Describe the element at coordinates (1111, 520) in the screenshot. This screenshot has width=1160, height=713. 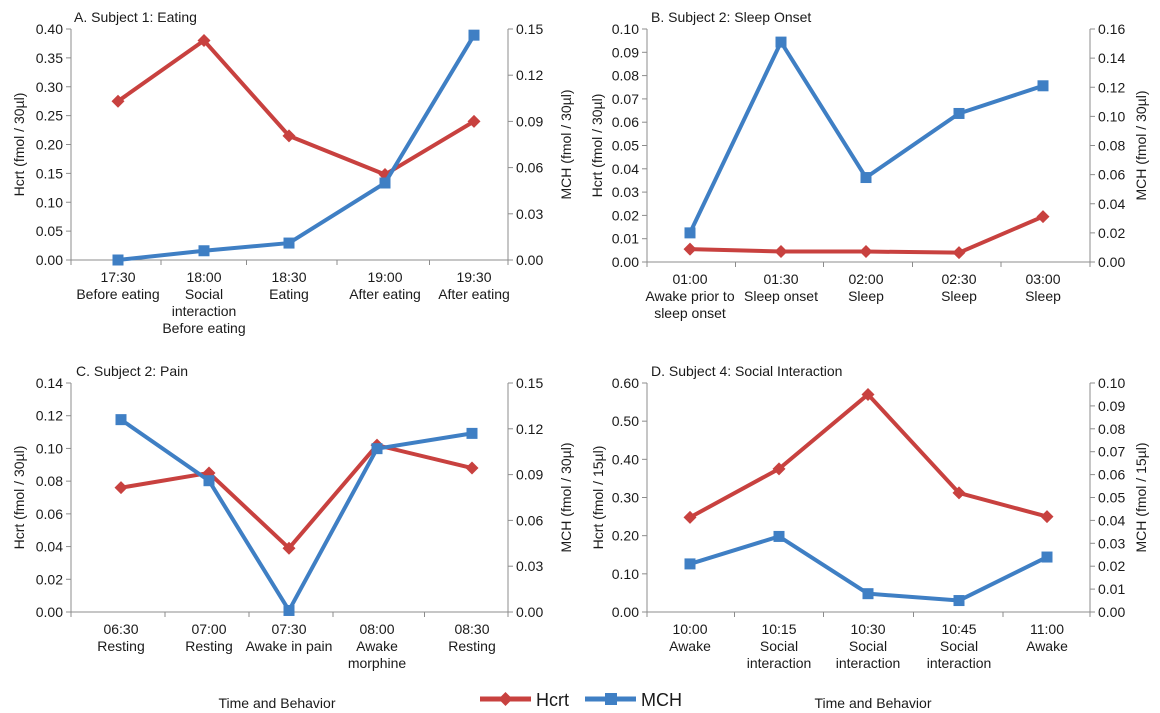
I see `panel-d-right-tick-label: 0.04` at that location.